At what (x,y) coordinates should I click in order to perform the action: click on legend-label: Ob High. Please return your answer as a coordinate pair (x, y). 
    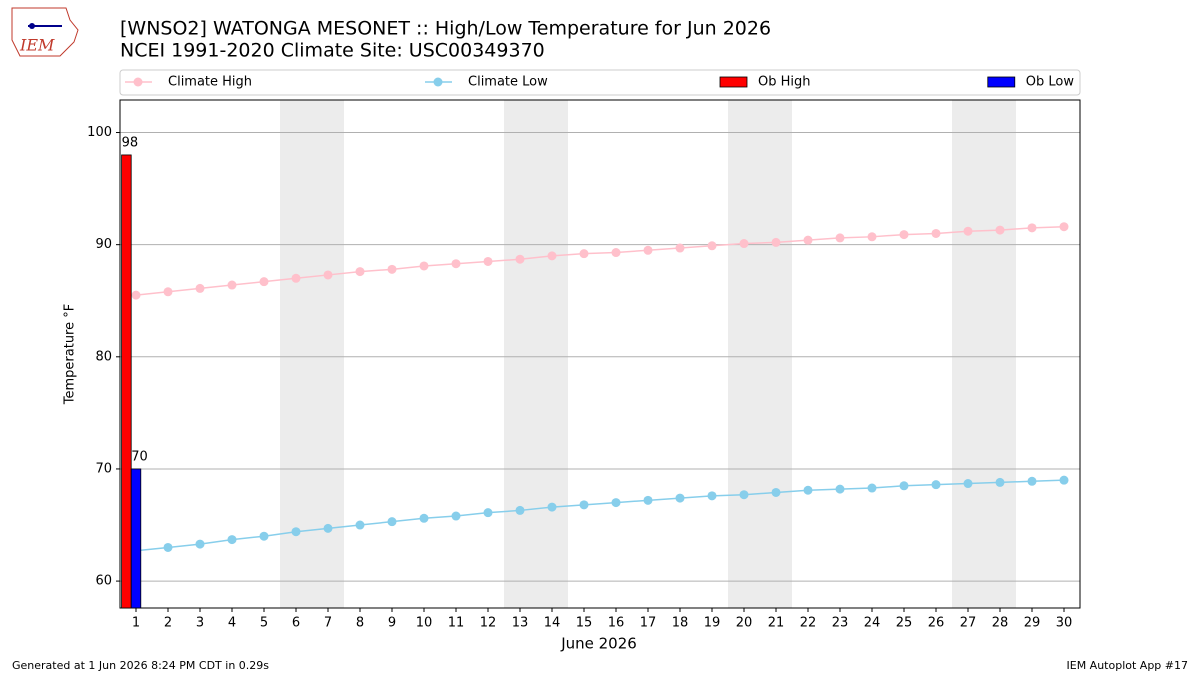
    Looking at the image, I should click on (784, 82).